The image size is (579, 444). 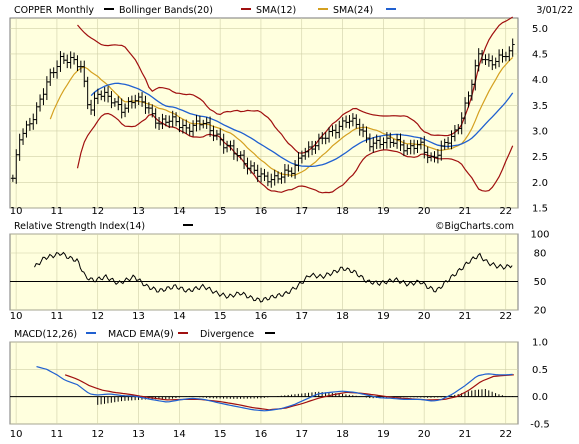 What do you see at coordinates (540, 343) in the screenshot?
I see `y-tick-label-macd: 1.0` at bounding box center [540, 343].